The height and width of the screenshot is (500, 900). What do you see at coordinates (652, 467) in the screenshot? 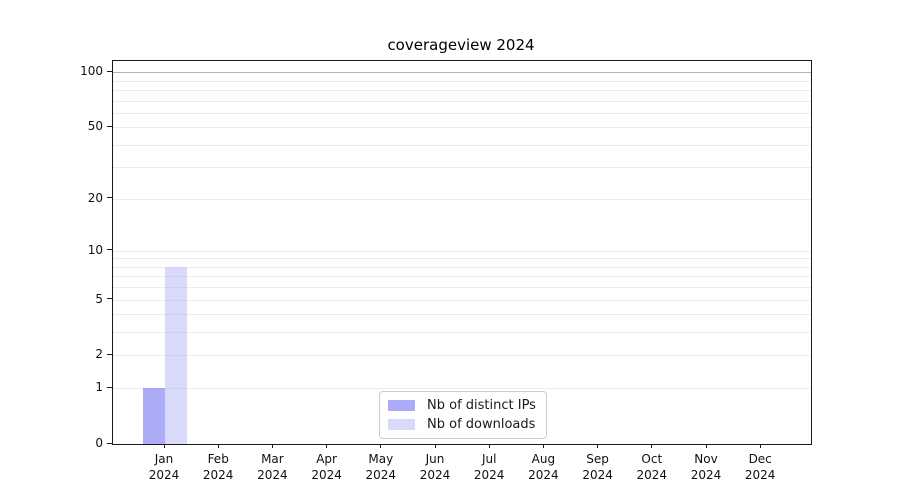
I see `x-tick-label: Oct 2024` at bounding box center [652, 467].